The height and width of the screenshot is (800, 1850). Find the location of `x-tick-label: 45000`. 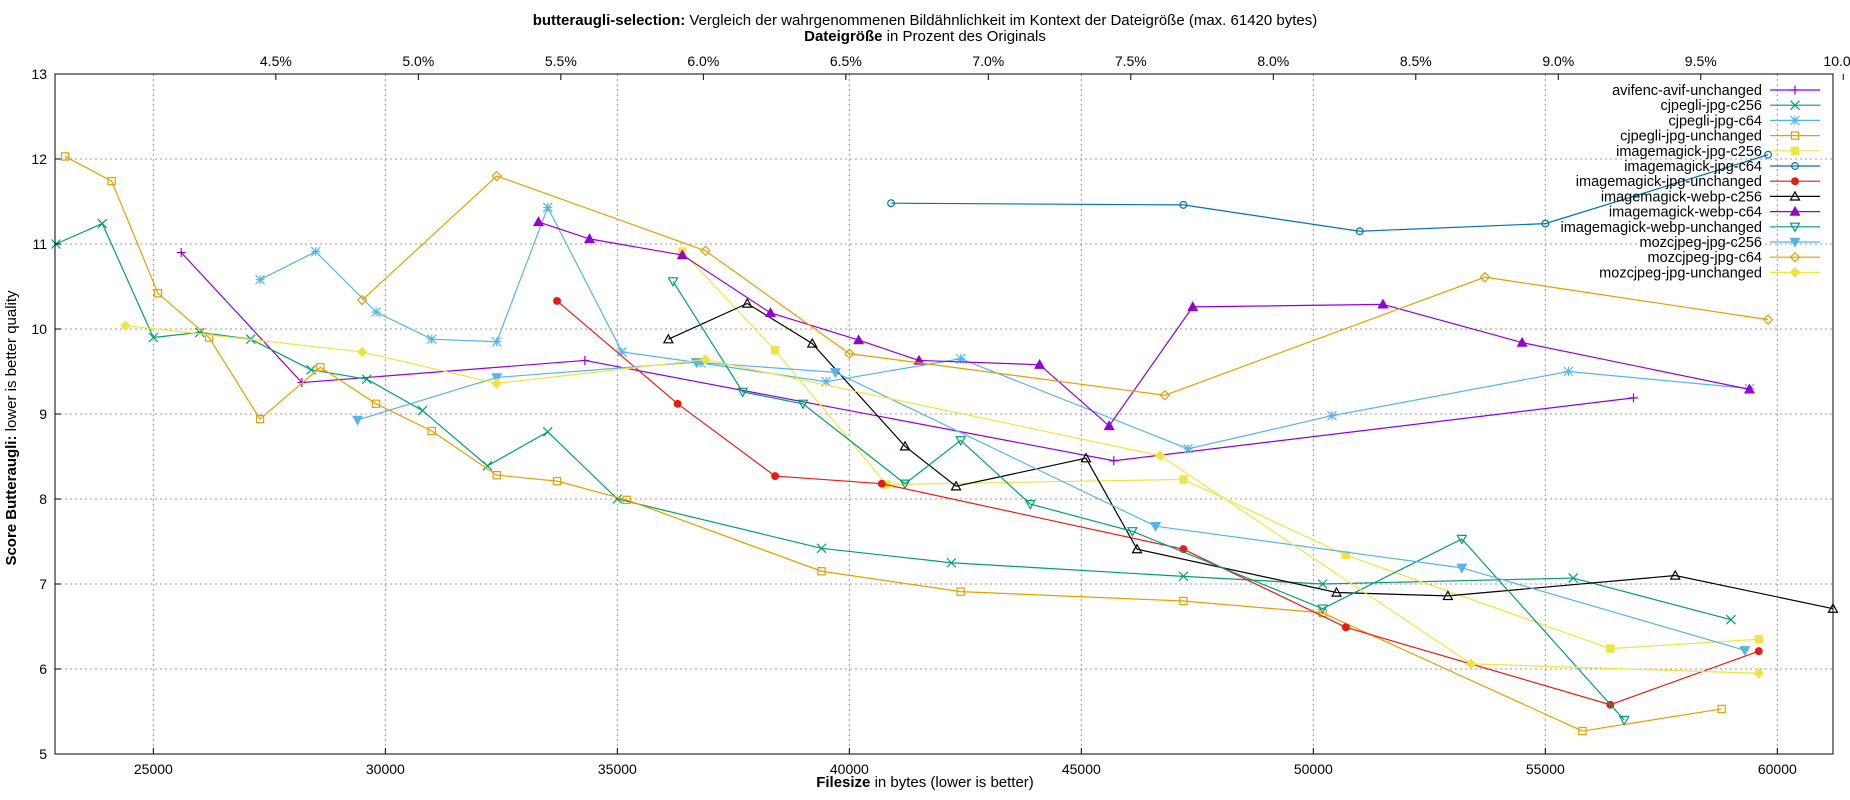

x-tick-label: 45000 is located at coordinates (1081, 769).